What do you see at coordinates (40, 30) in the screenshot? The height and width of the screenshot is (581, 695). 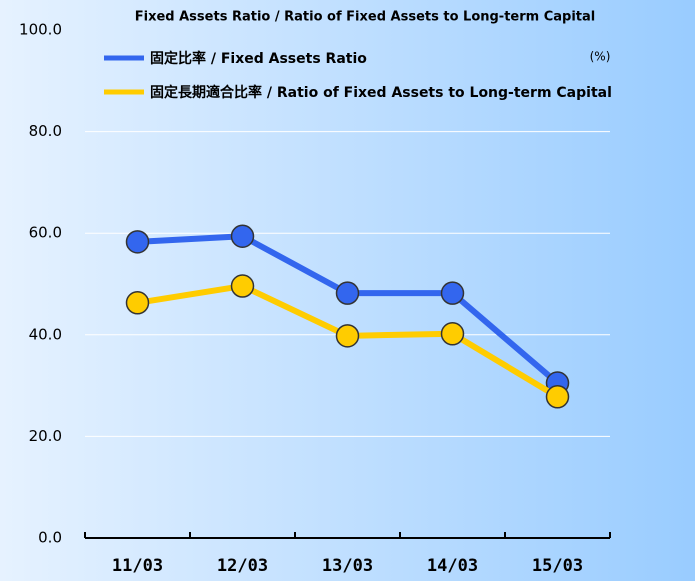 I see `y-tick-label: 100.0` at bounding box center [40, 30].